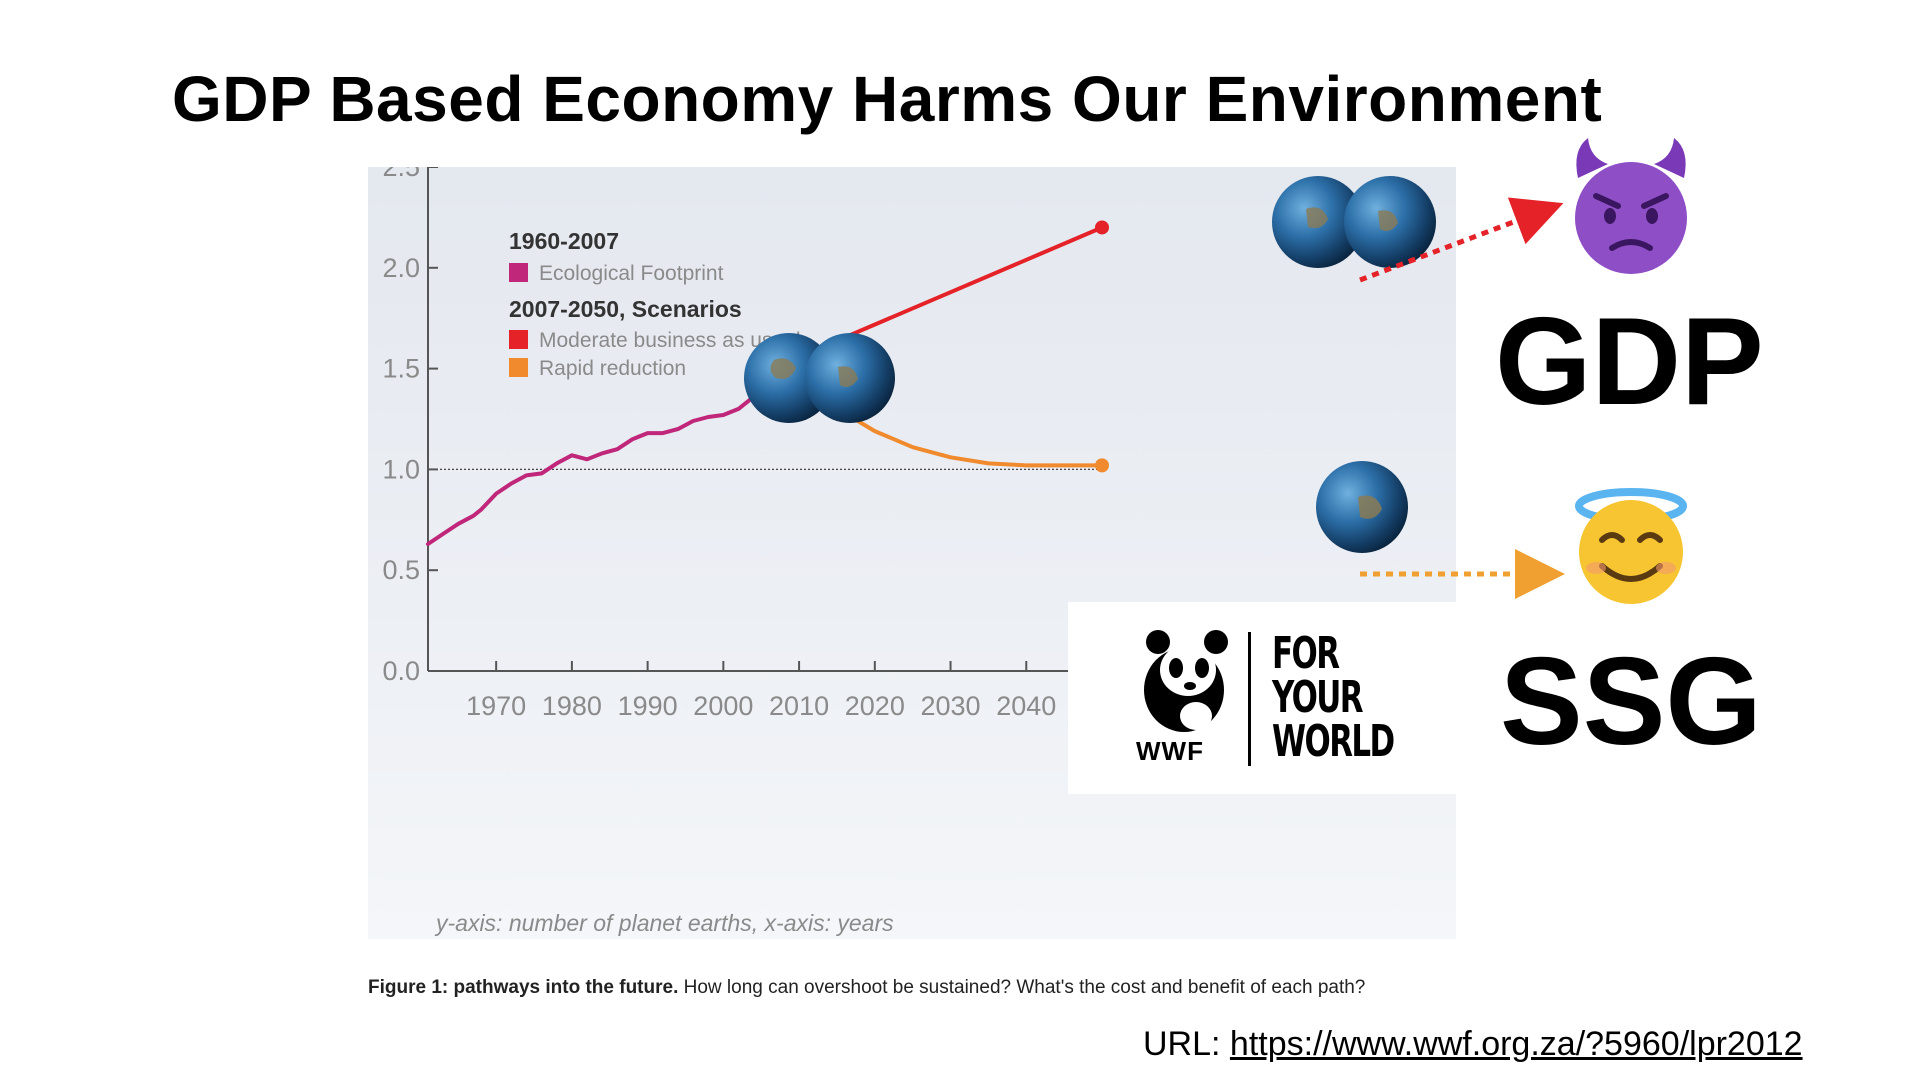 The width and height of the screenshot is (1920, 1080). I want to click on legend-label-business-as-usual: Moderate business as usual, so click(670, 340).